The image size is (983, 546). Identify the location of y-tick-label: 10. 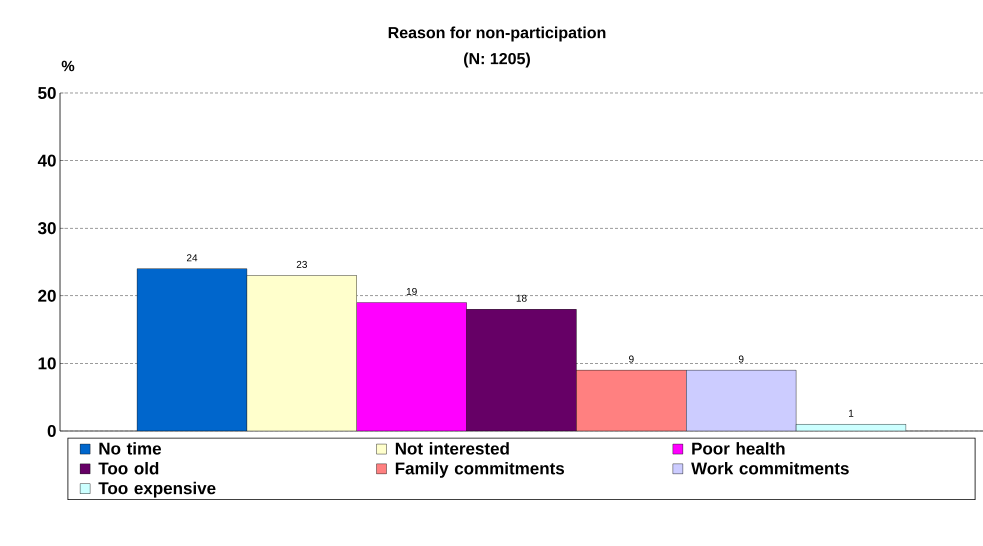
(47, 363).